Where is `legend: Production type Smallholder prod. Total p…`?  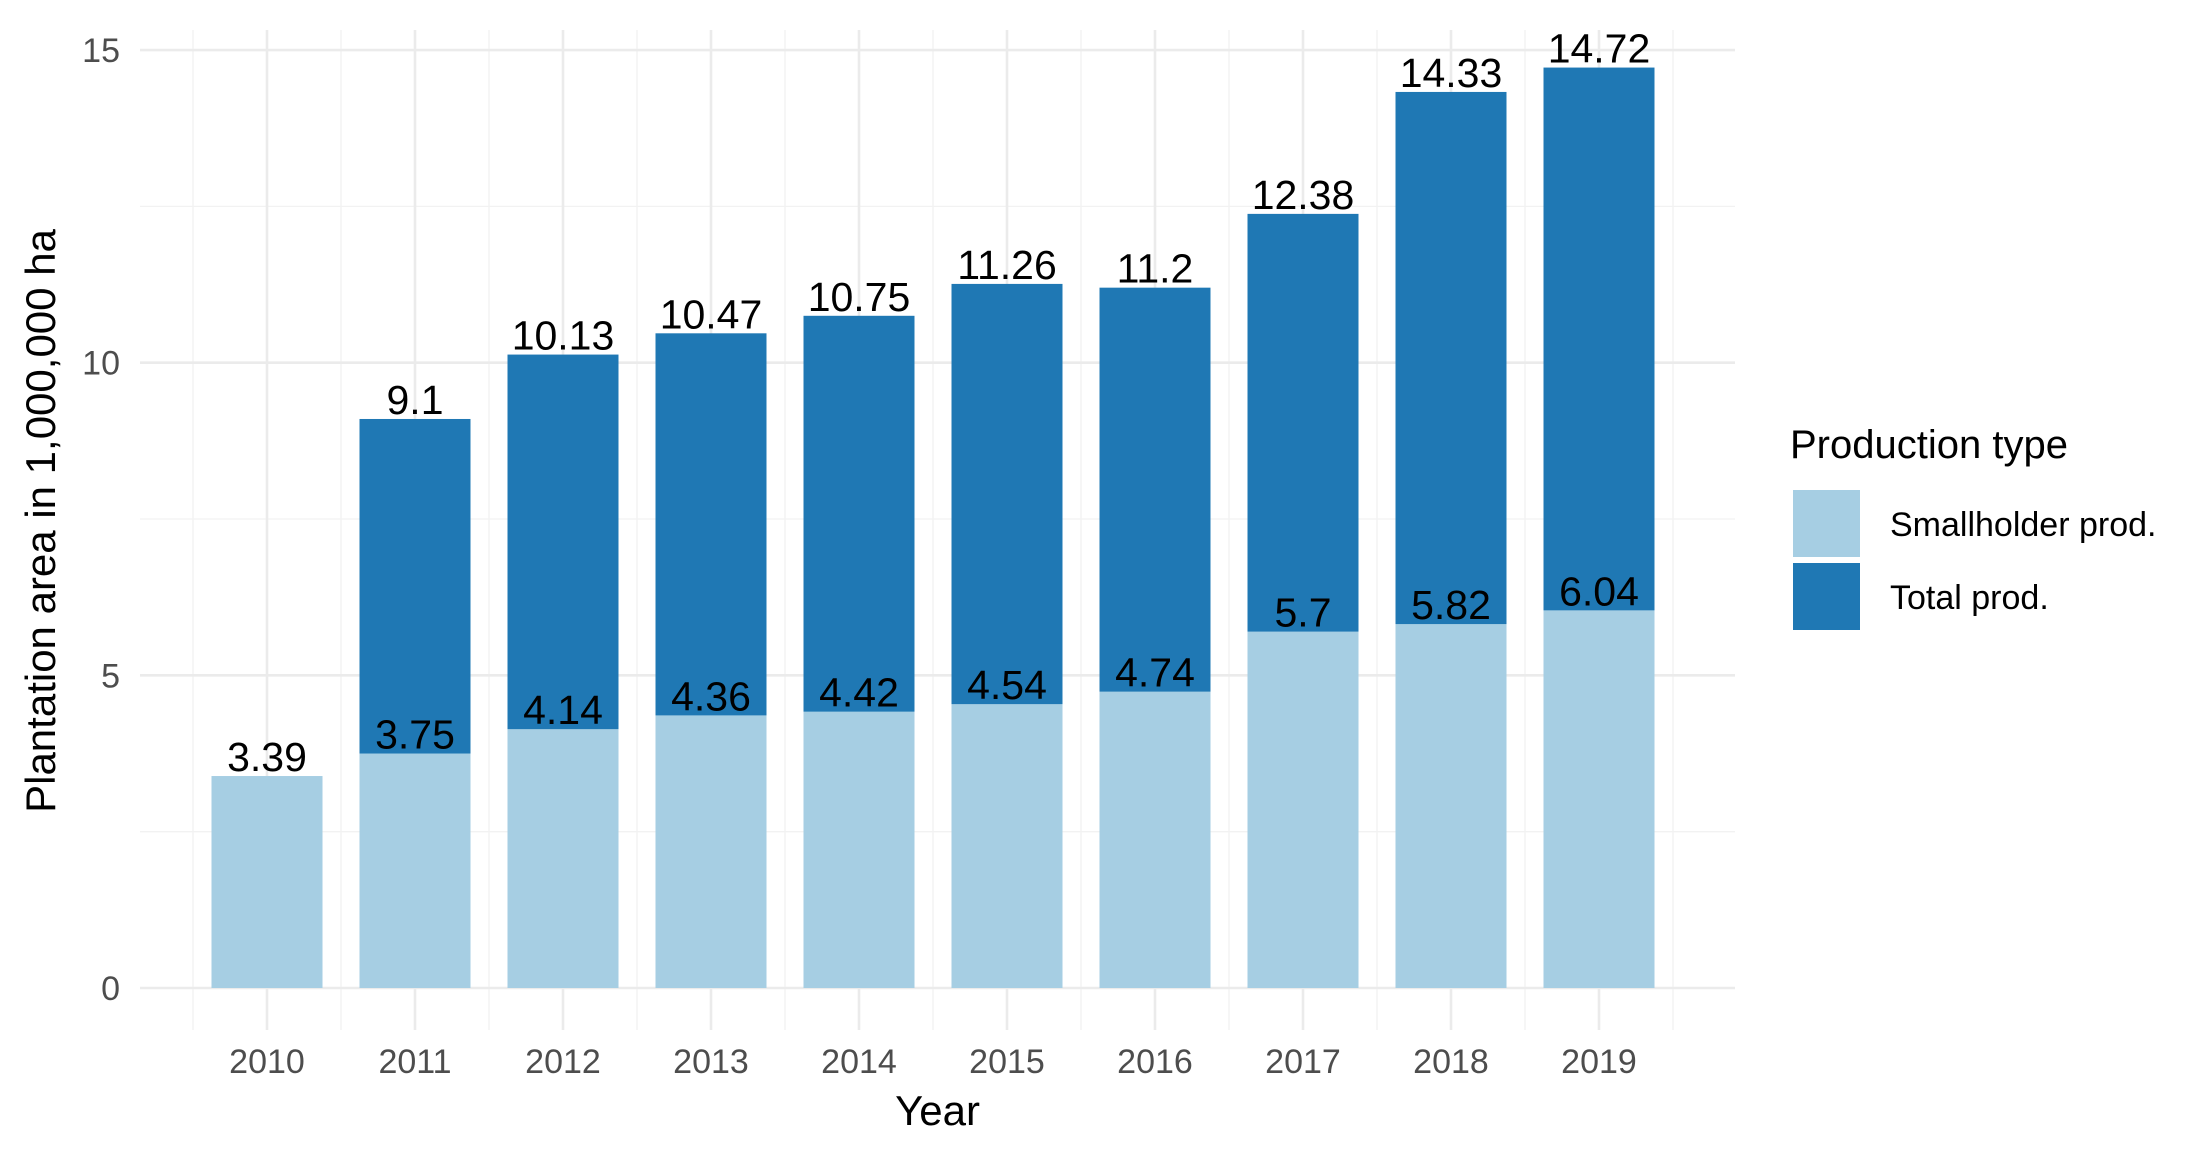 legend: Production type Smallholder prod. Total p… is located at coordinates (1973, 526).